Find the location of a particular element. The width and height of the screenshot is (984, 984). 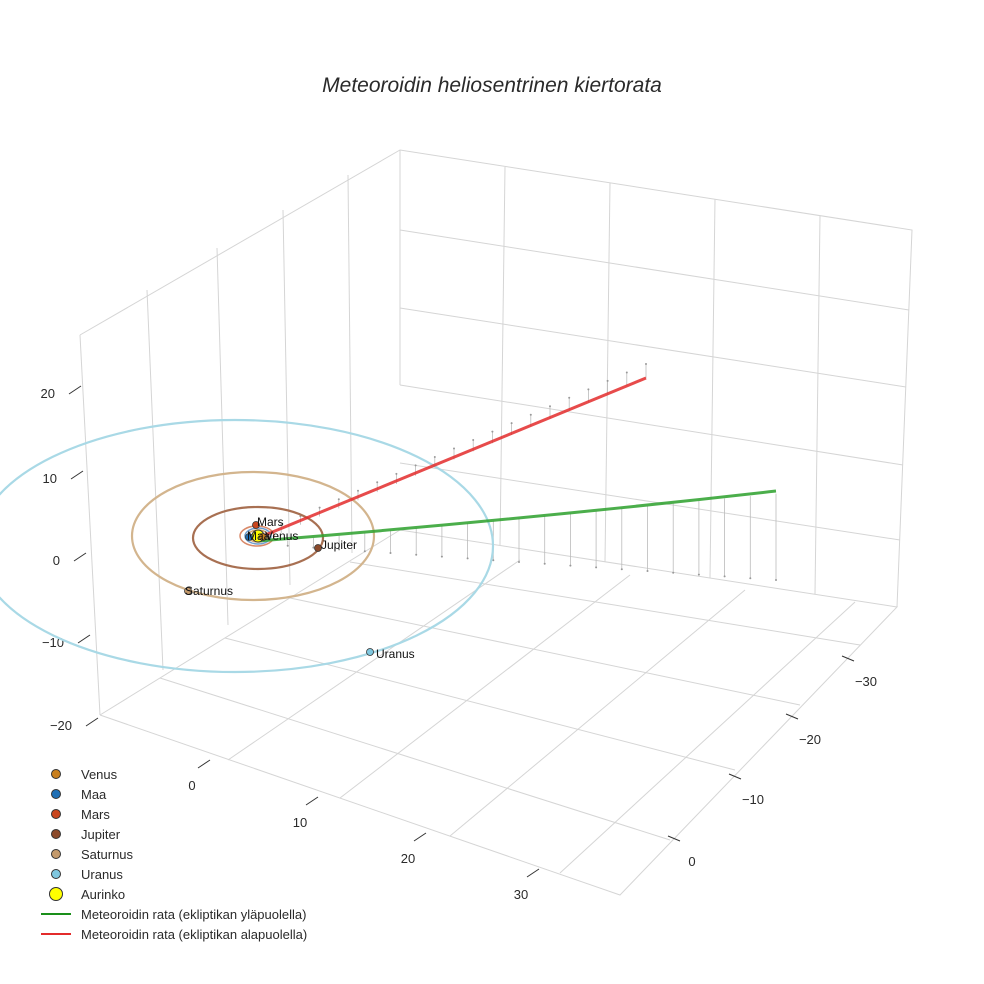

planet-label-mars: Mars is located at coordinates (270, 522).